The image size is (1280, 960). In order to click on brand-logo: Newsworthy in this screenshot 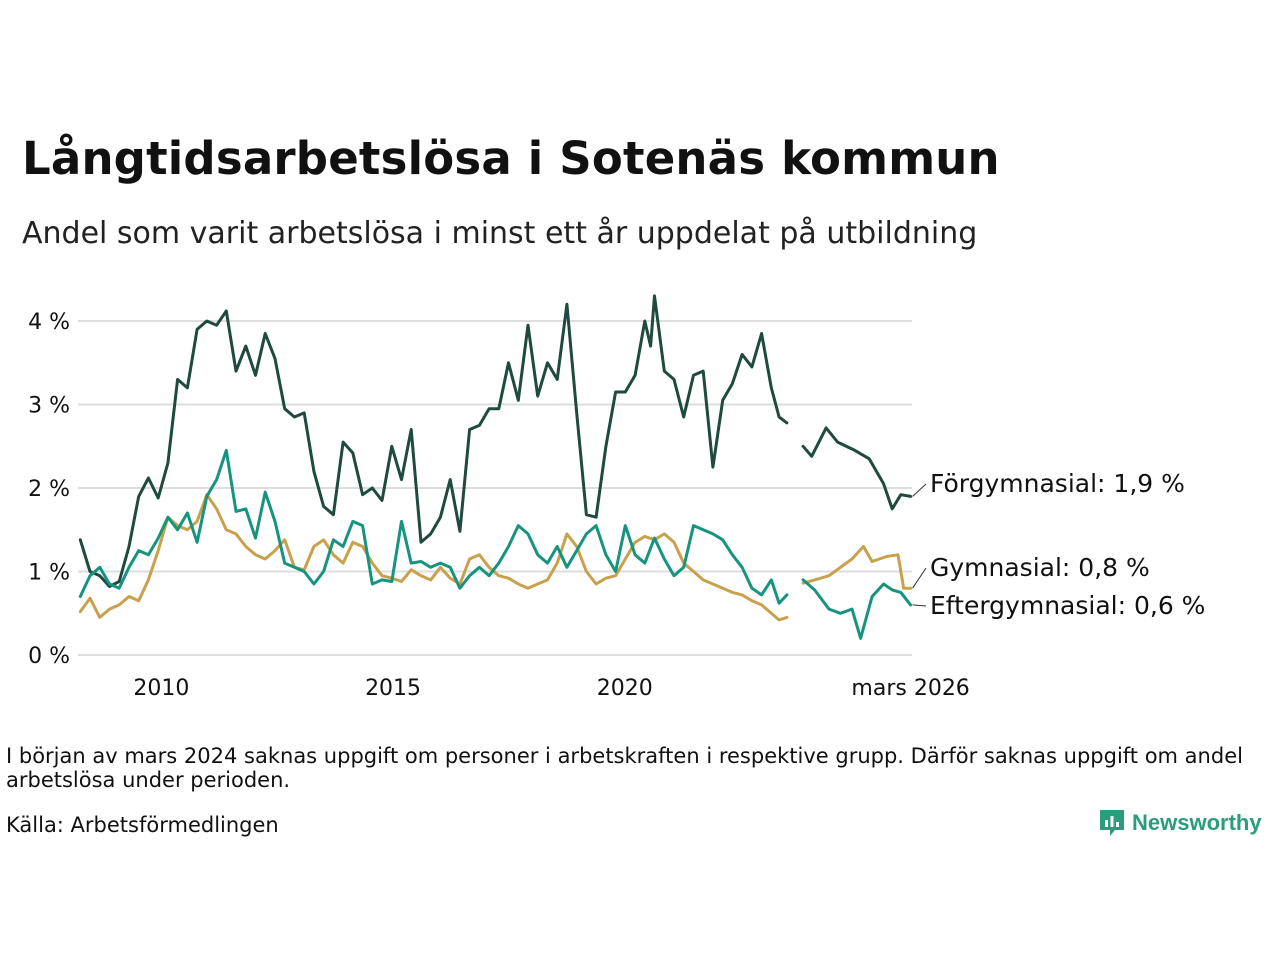, I will do `click(1180, 823)`.